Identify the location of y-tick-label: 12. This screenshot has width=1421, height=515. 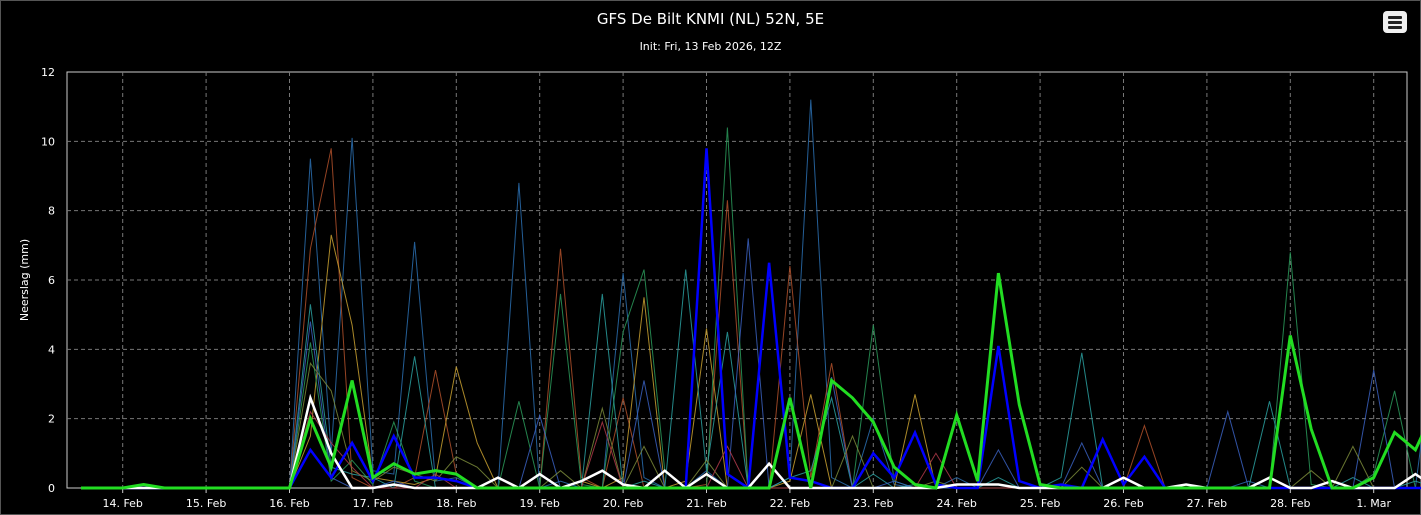
(48, 72).